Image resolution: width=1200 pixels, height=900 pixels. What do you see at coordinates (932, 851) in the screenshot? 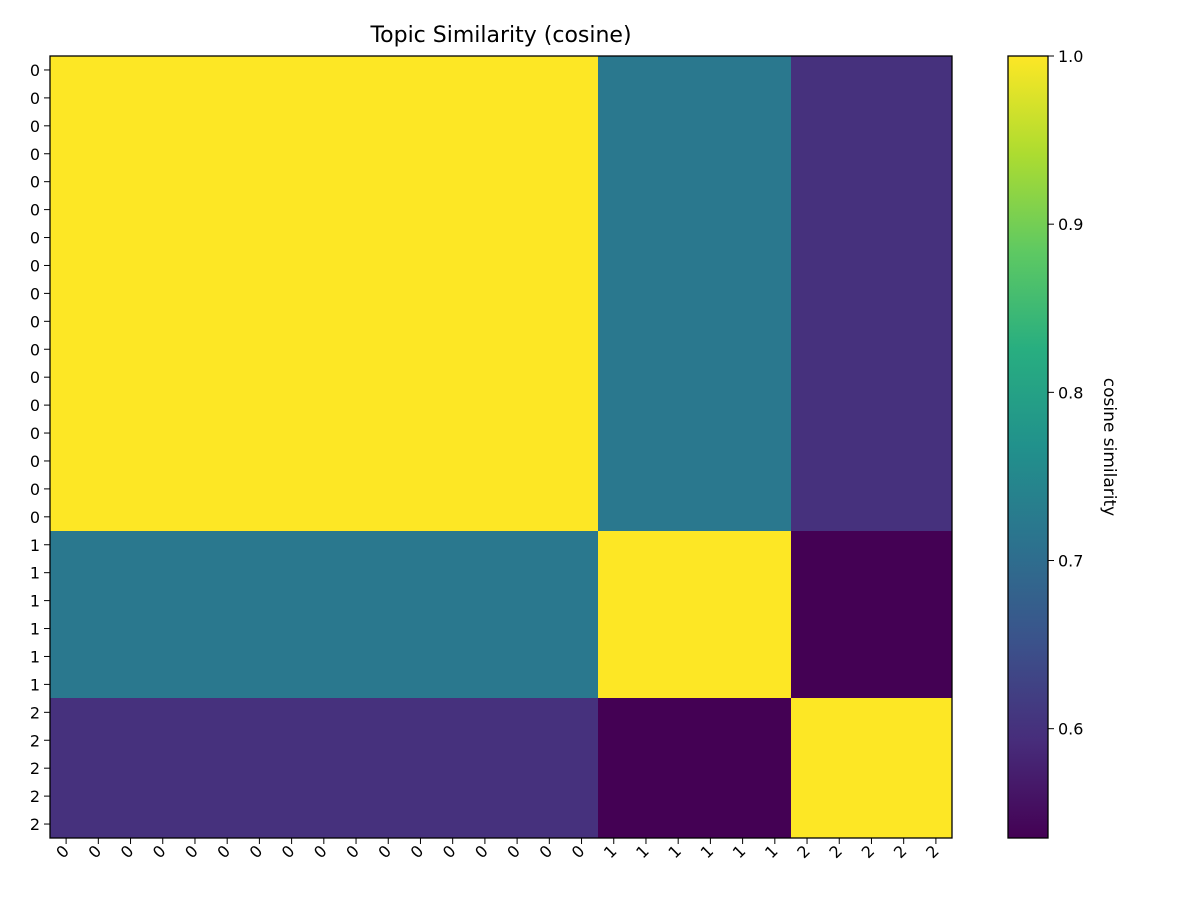
I see `x-tick-label: 2` at bounding box center [932, 851].